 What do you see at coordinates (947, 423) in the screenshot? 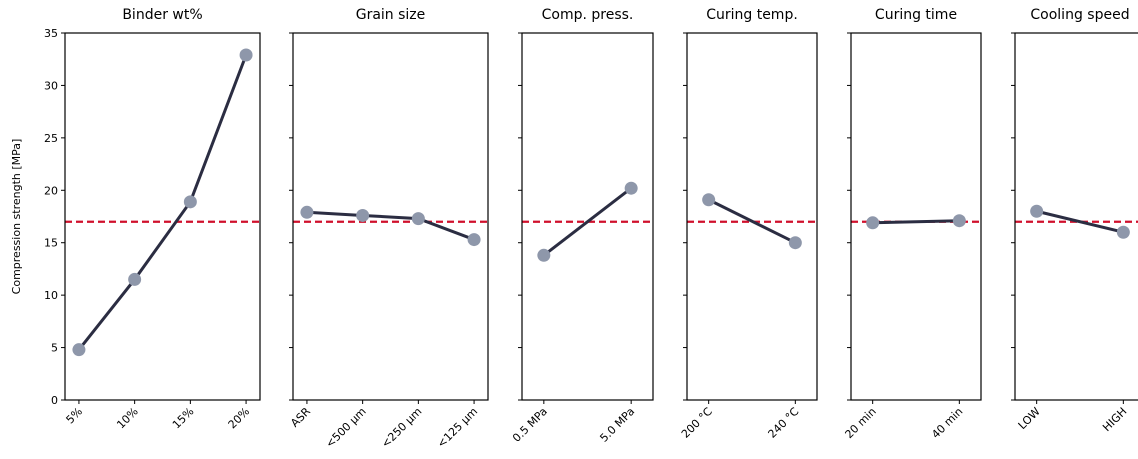
I see `x-tick-label: 40 min` at bounding box center [947, 423].